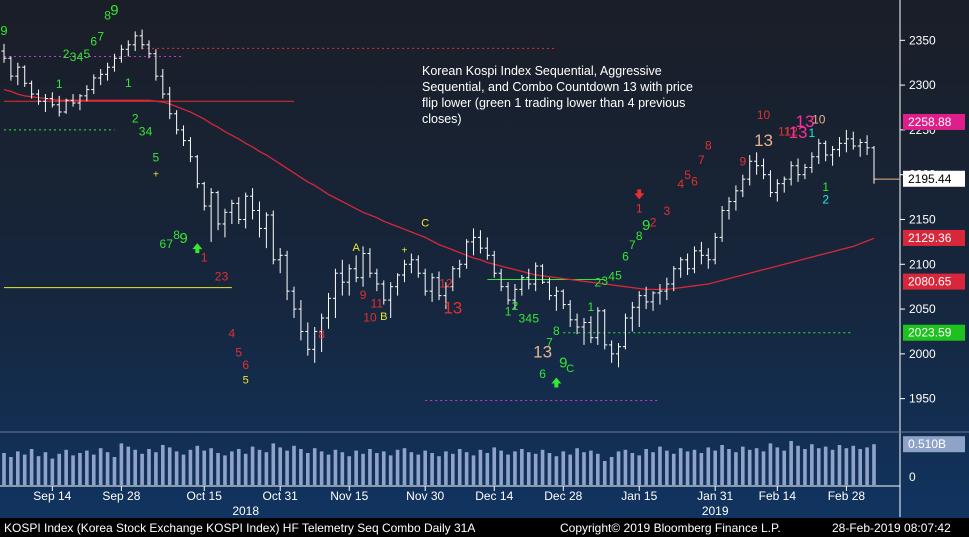 This screenshot has width=969, height=537. What do you see at coordinates (930, 122) in the screenshot?
I see `price-tag-label: 2258.88` at bounding box center [930, 122].